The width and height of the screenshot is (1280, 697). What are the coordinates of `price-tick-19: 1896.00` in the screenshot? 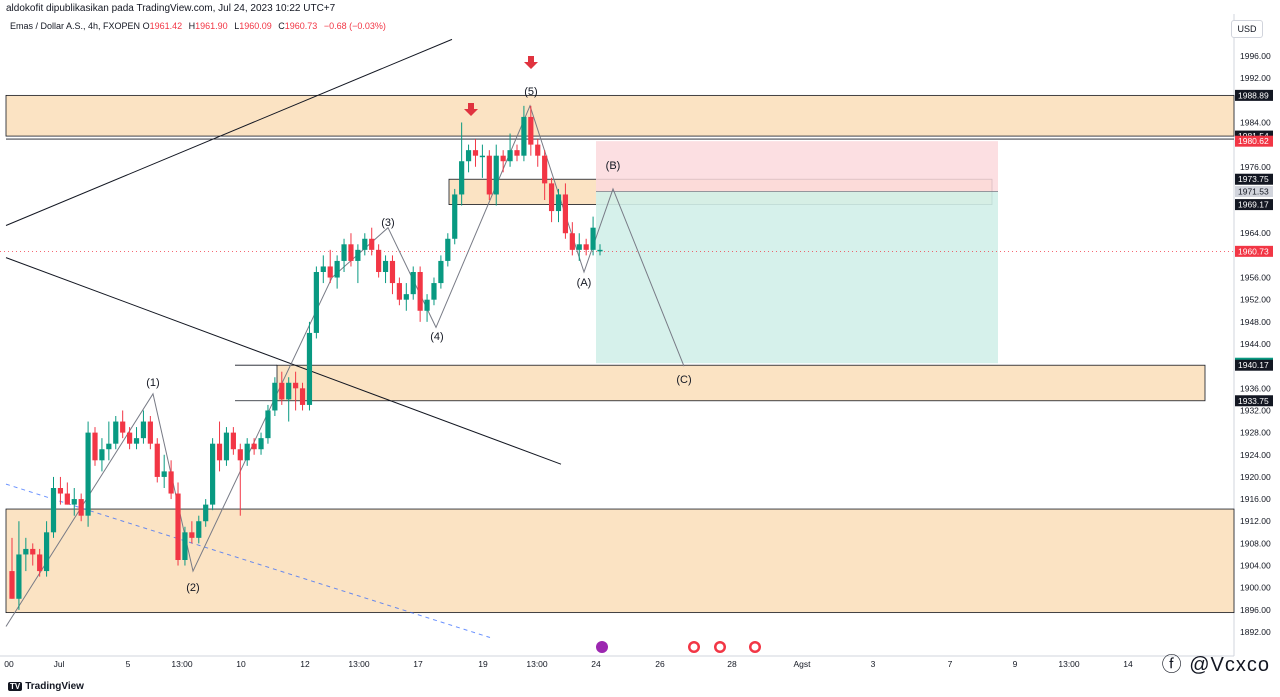 It's located at (1255, 610).